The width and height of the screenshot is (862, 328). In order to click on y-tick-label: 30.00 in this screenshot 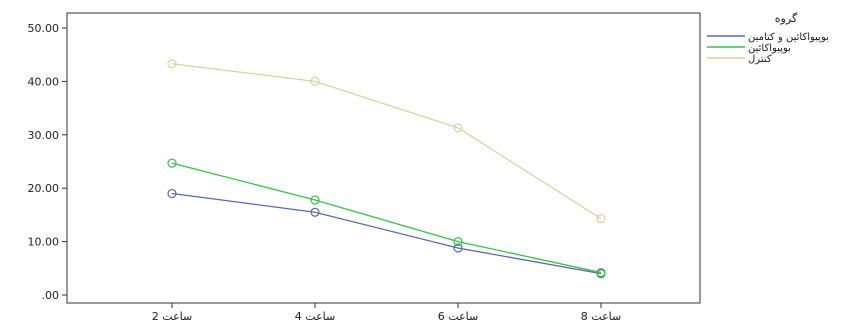, I will do `click(44, 135)`.